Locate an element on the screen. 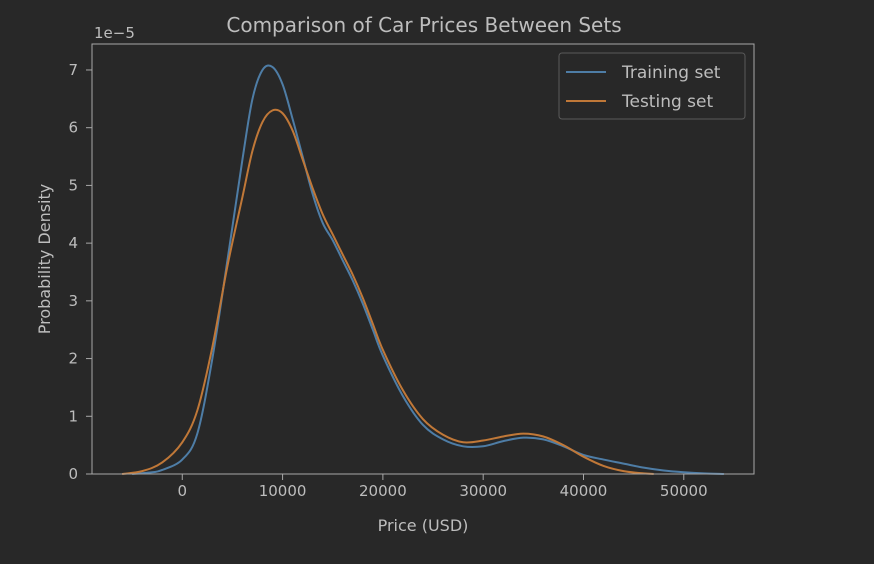 Image resolution: width=874 pixels, height=564 pixels. y-tick-label: 1 is located at coordinates (73, 416).